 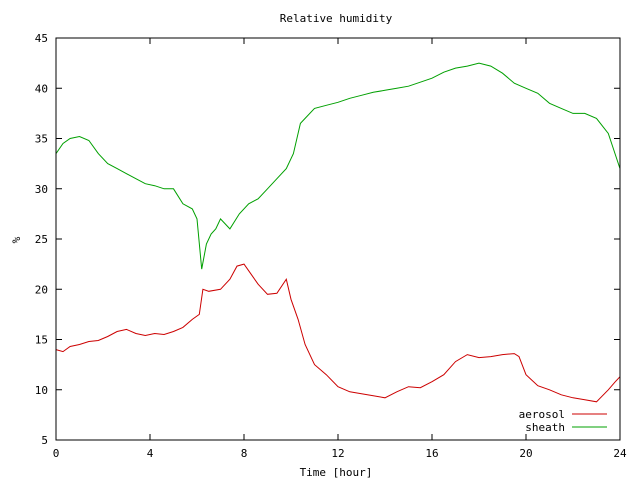 What do you see at coordinates (56, 453) in the screenshot?
I see `x-tick-label: 0` at bounding box center [56, 453].